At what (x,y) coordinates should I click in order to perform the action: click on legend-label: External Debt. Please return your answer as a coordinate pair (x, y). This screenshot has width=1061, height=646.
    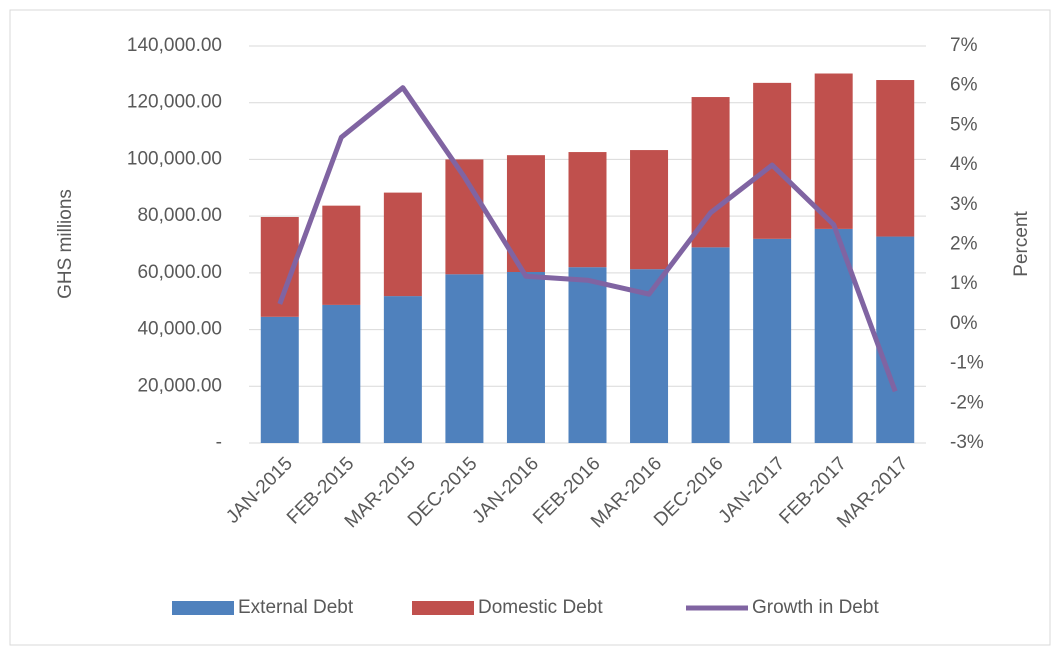
    Looking at the image, I should click on (296, 607).